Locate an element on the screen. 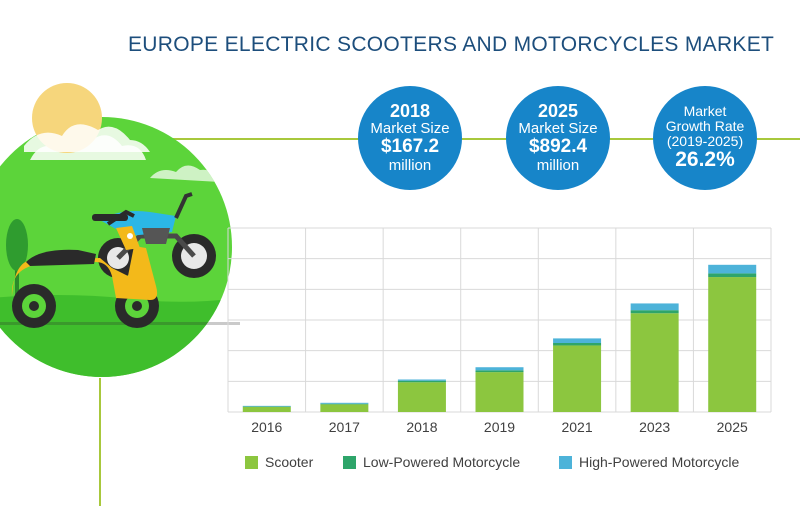  legend-item-high-powered-motorcycle: High-Powered Motorcycle is located at coordinates (649, 462).